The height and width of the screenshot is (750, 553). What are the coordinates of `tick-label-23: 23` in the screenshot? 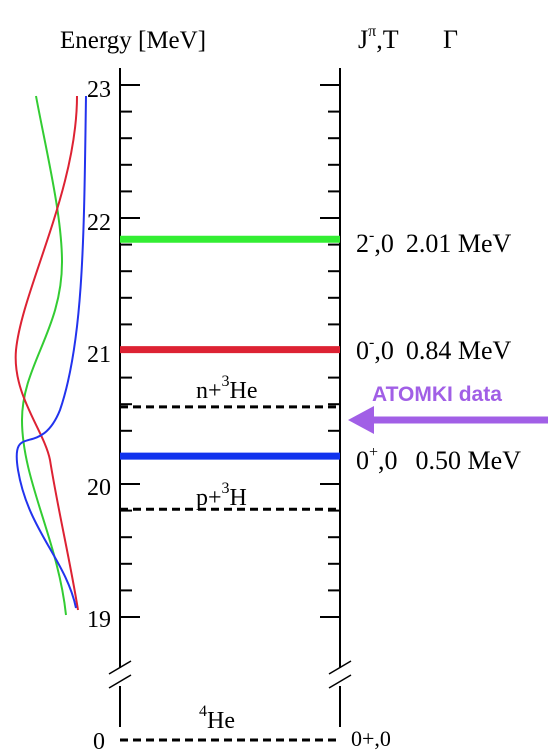 It's located at (99, 90).